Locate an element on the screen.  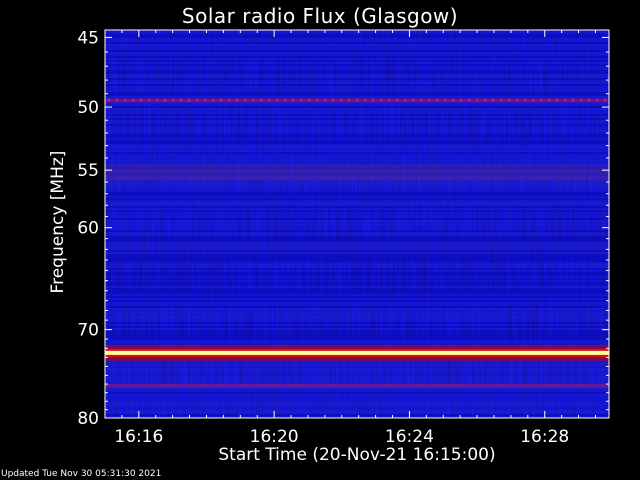
band-hot is located at coordinates (357, 352).